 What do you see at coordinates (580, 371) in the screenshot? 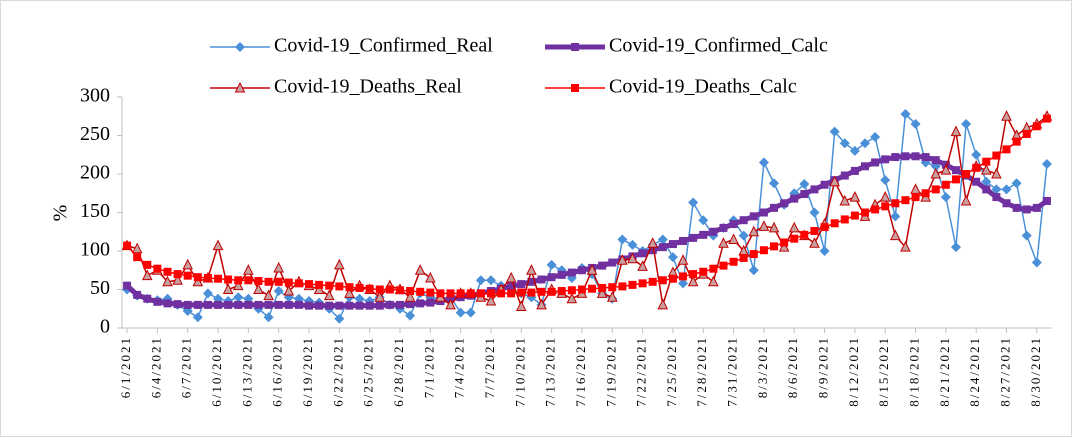
I see `x-tick-label: 7/16/2021` at bounding box center [580, 371].